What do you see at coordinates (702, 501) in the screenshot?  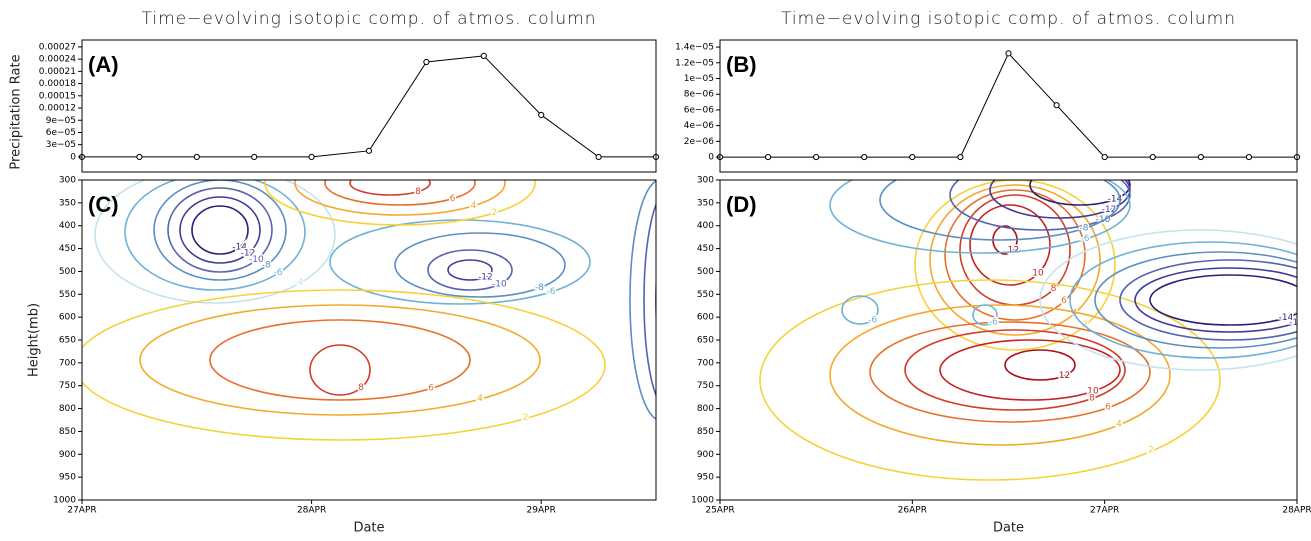 I see `y-tick-label: 1000` at bounding box center [702, 501].